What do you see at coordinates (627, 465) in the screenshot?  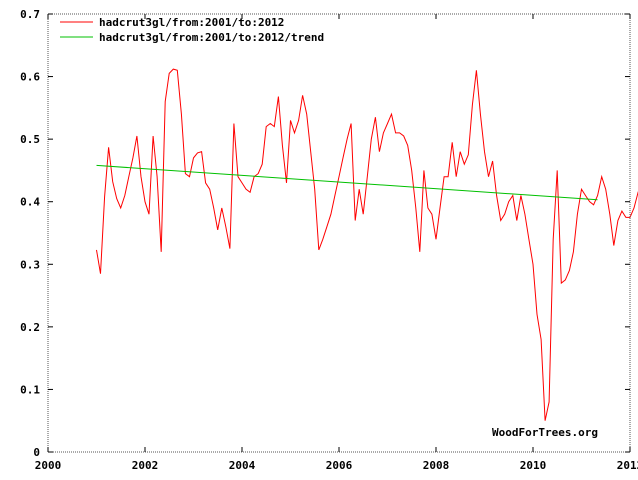 I see `x-tick-label: 2012` at bounding box center [627, 465].